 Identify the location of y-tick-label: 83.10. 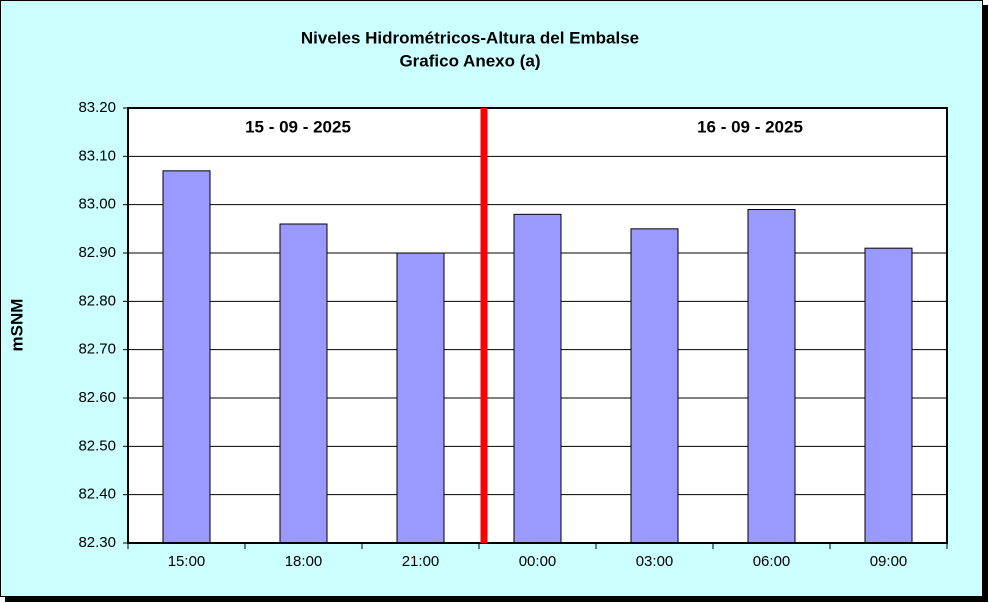
(97, 155).